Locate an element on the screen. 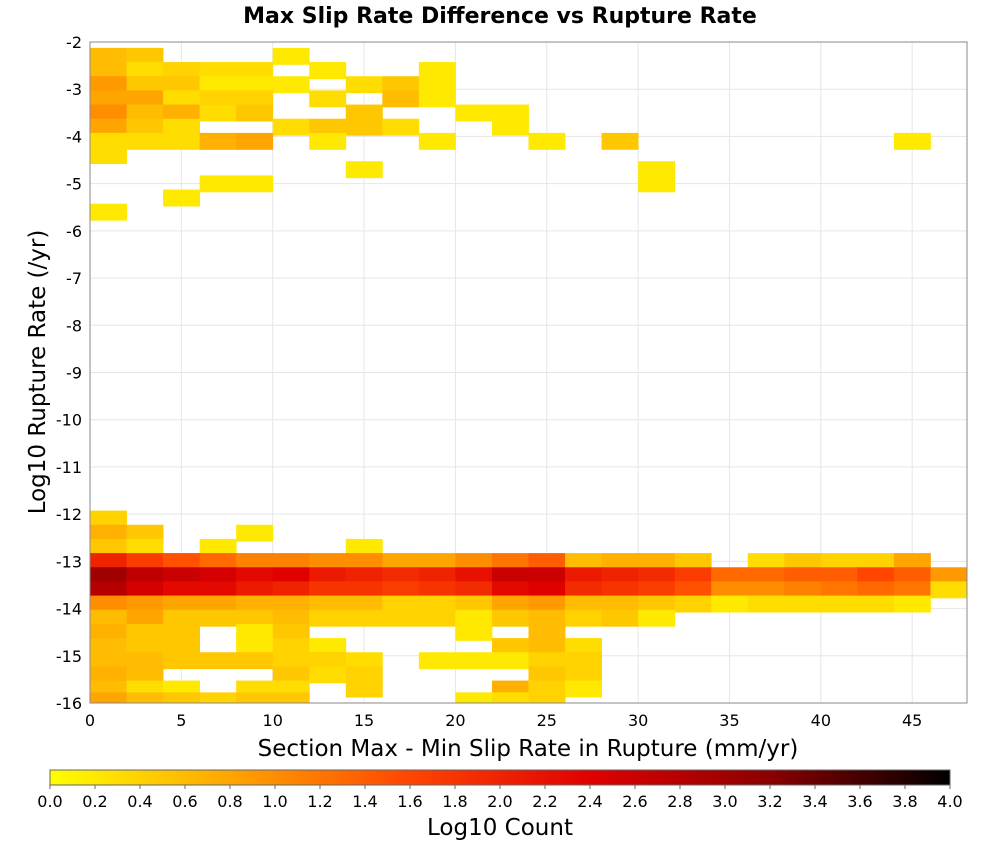  colorbar-tick-label: 1.8 is located at coordinates (454, 801).